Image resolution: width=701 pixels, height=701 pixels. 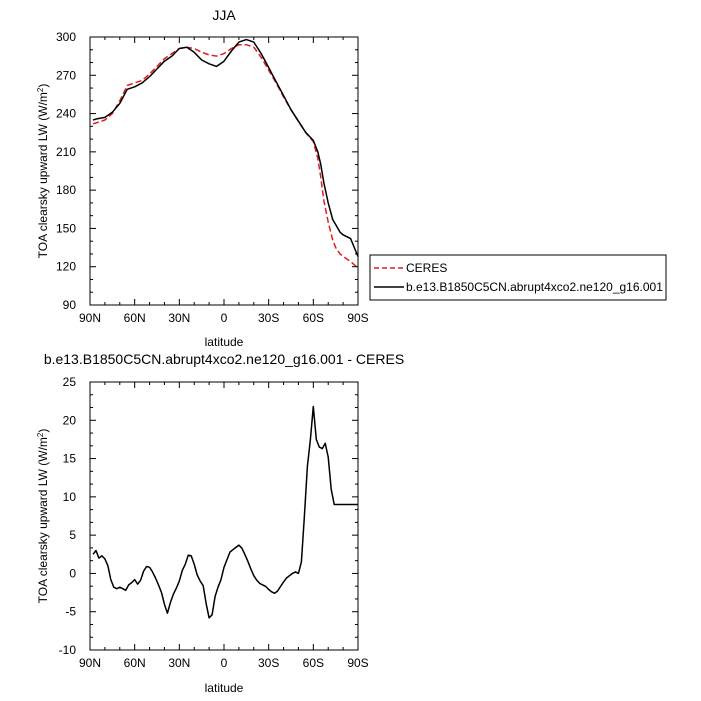 What do you see at coordinates (357, 663) in the screenshot?
I see `bottom-x-tick-label: 90S` at bounding box center [357, 663].